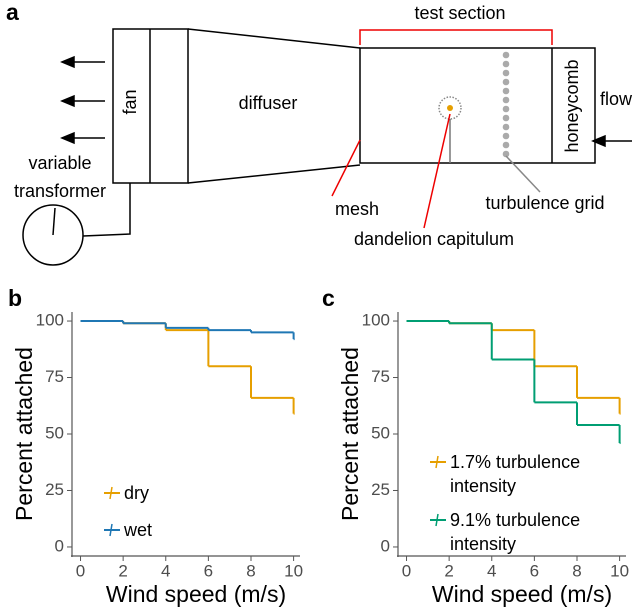 Image resolution: width=636 pixels, height=612 pixels. I want to click on label: variable, so click(59, 163).